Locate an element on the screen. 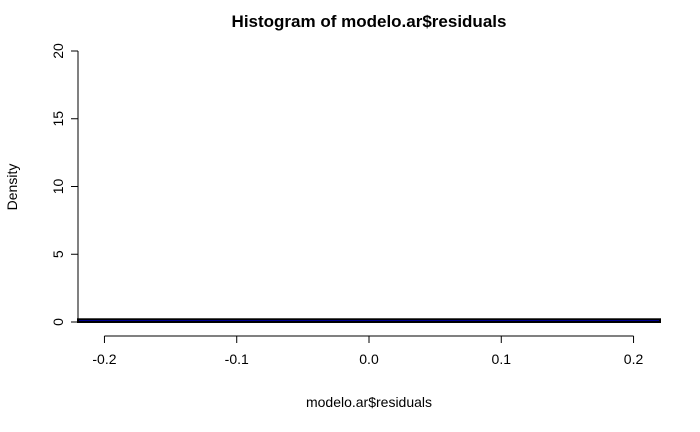  histogram-bars is located at coordinates (369, 321).